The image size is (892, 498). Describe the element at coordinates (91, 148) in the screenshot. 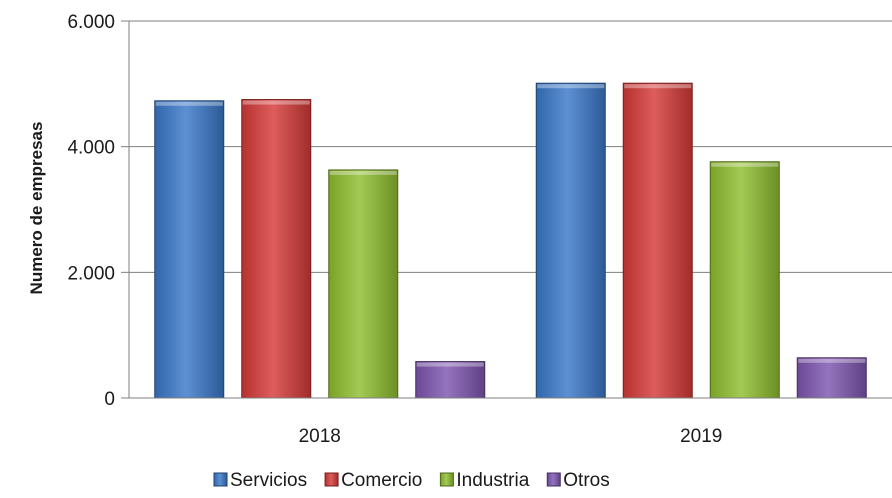

I see `y-tick-label: 4.000` at that location.